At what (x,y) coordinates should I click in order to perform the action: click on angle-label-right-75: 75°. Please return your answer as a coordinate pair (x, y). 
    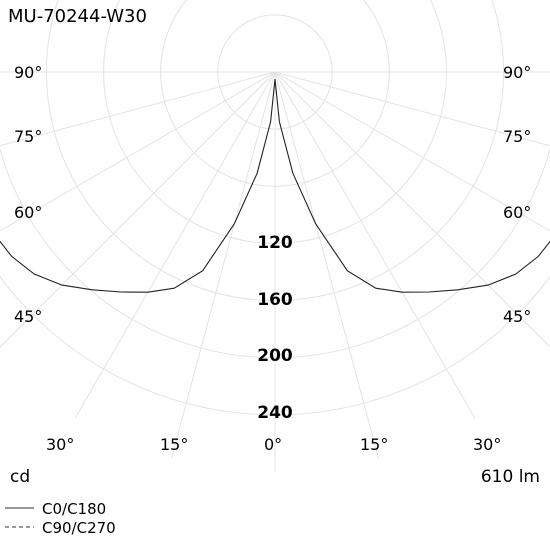
    Looking at the image, I should click on (517, 136).